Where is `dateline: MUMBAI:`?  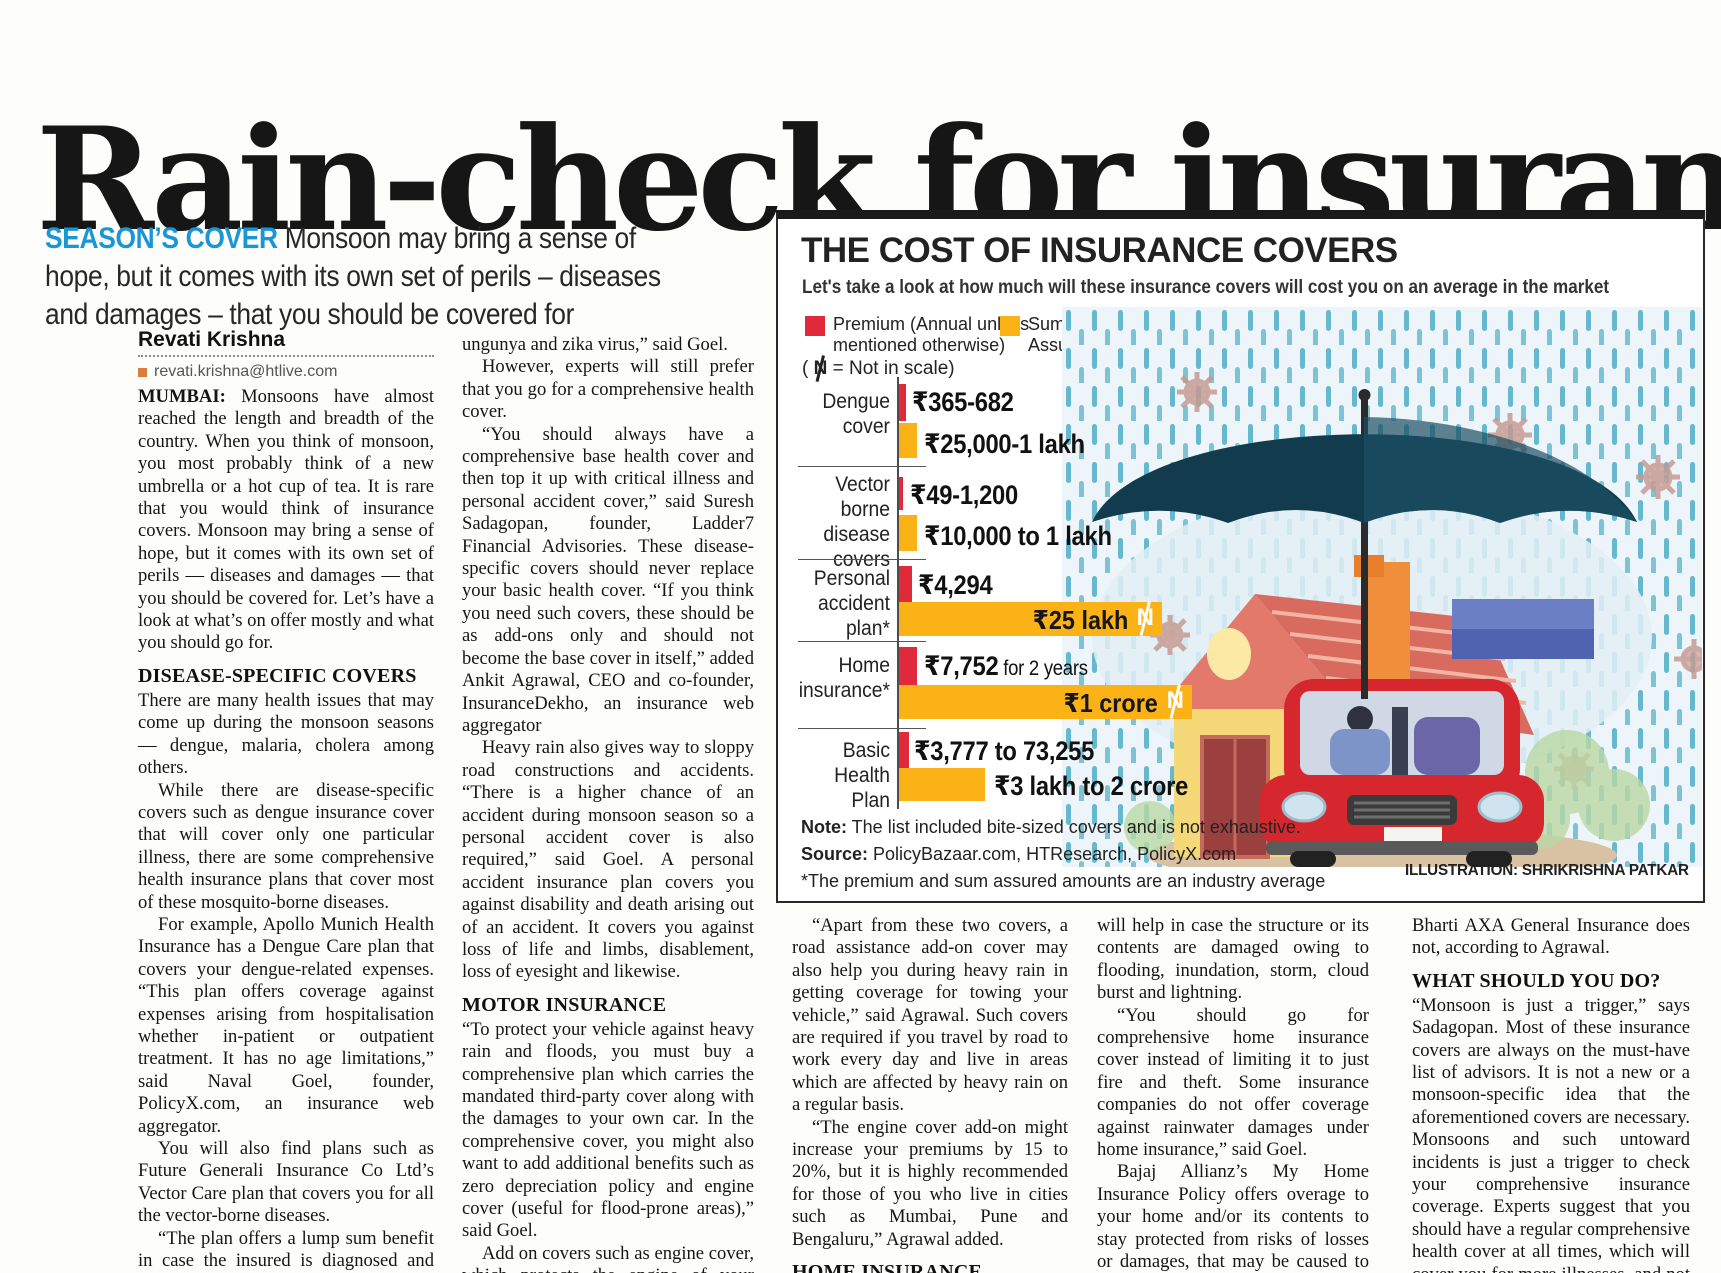 dateline: MUMBAI: is located at coordinates (182, 396).